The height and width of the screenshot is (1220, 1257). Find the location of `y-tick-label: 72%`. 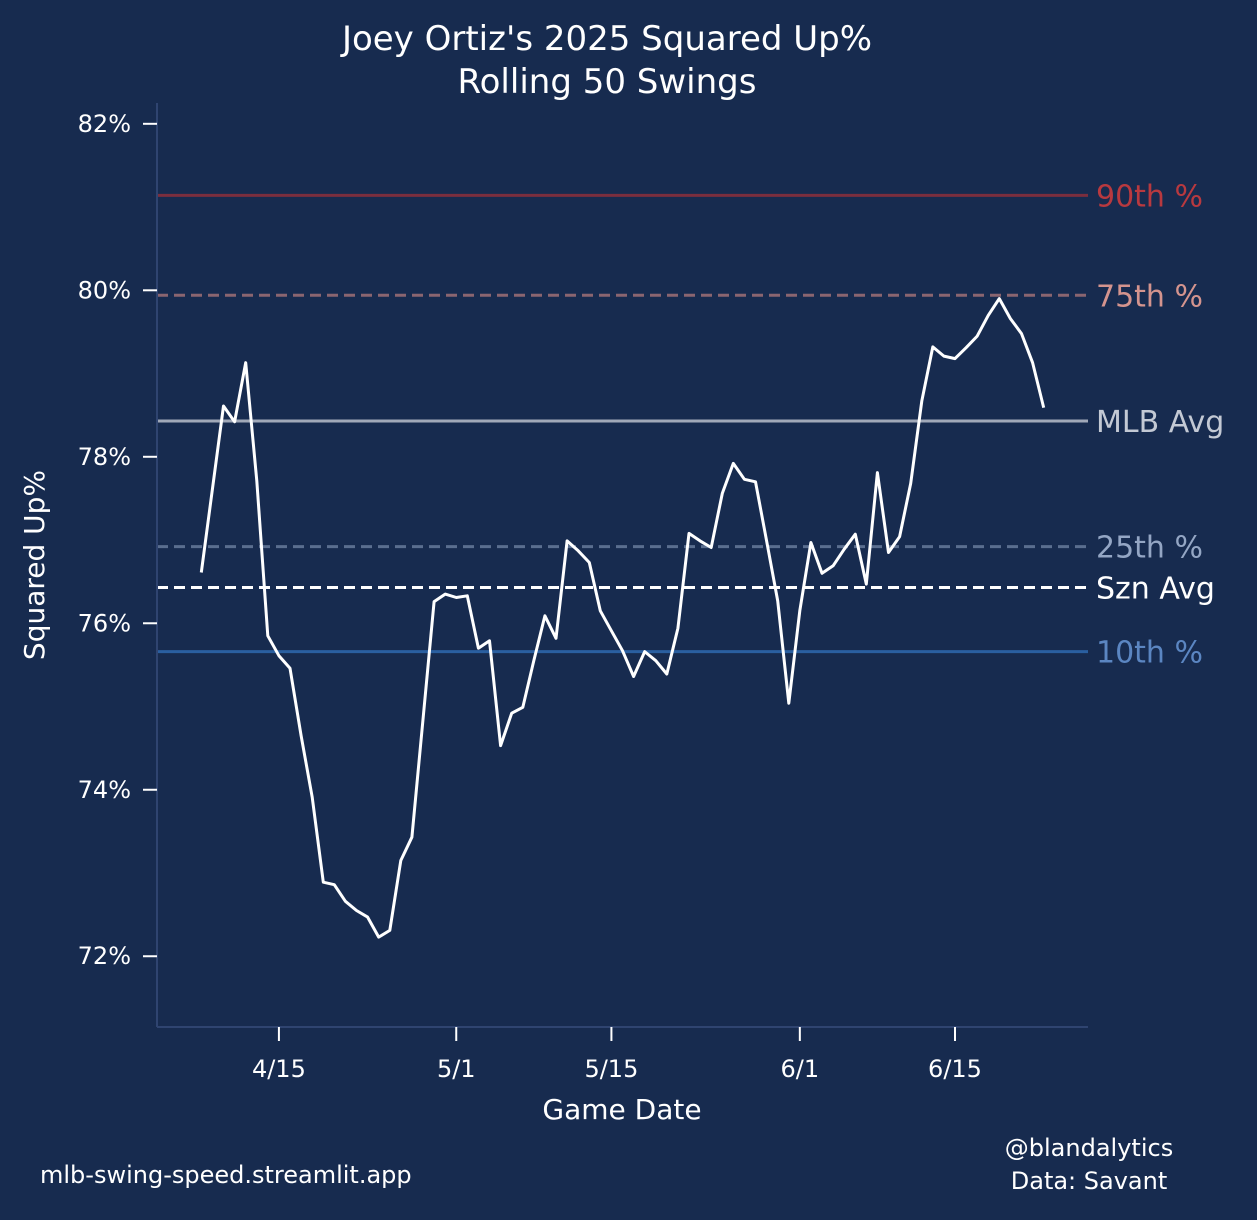

y-tick-label: 72% is located at coordinates (104, 956).